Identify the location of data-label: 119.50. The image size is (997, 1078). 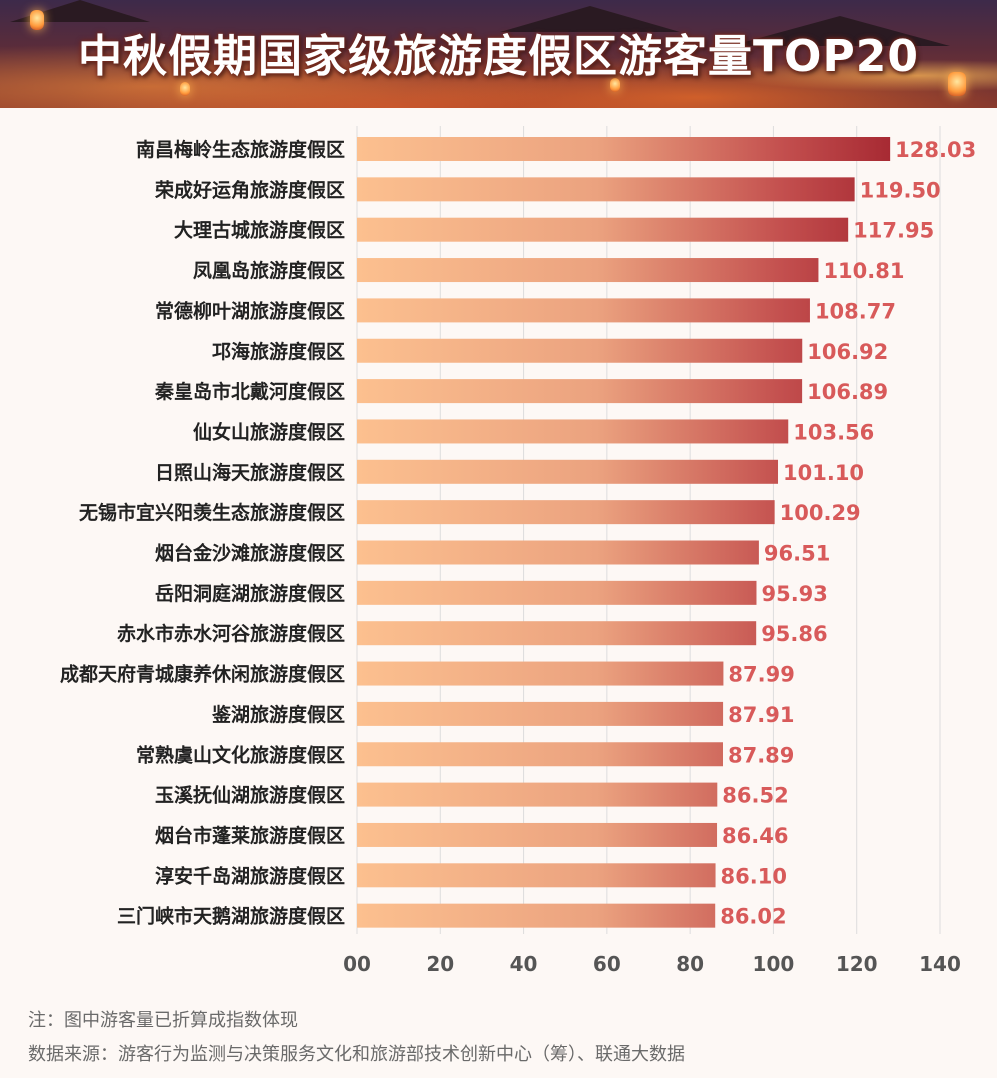
(900, 190).